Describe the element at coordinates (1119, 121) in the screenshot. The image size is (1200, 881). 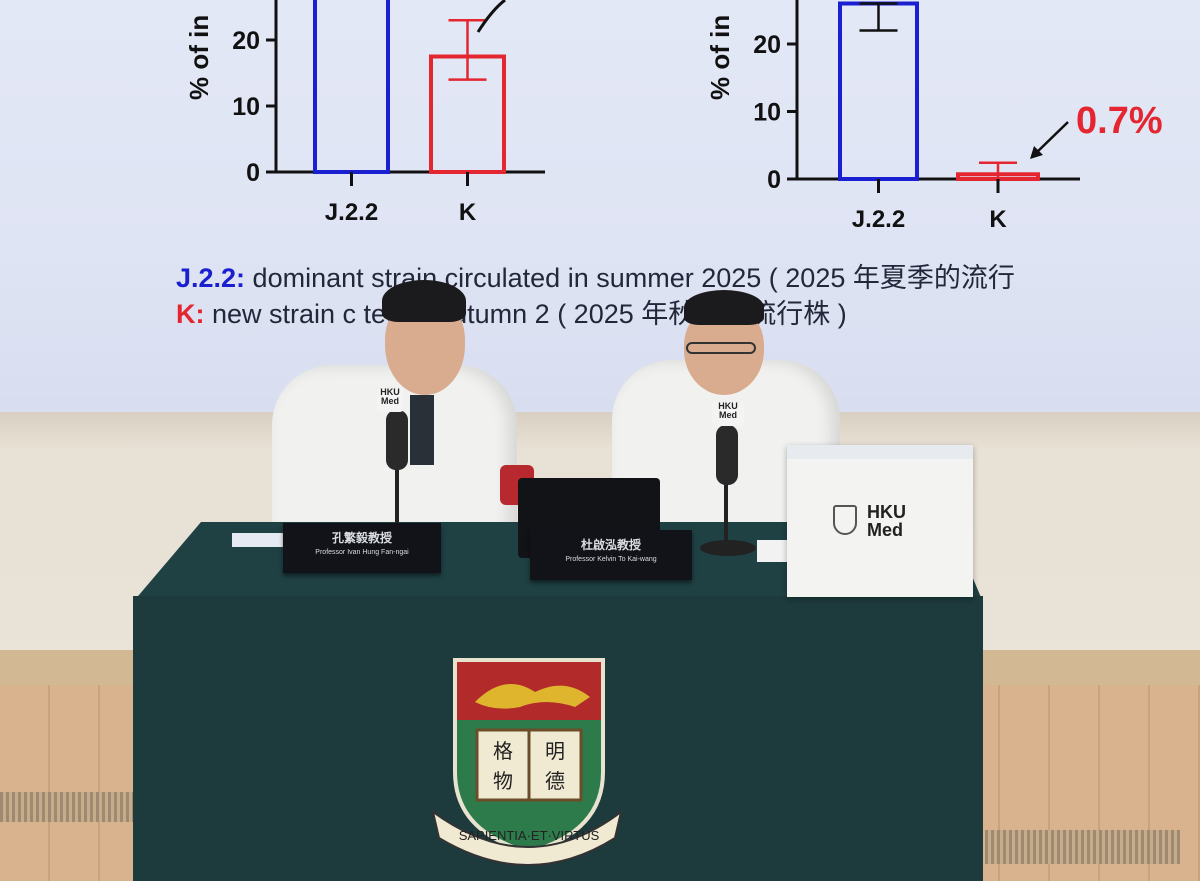
I see `annotation-label: 0.7%` at that location.